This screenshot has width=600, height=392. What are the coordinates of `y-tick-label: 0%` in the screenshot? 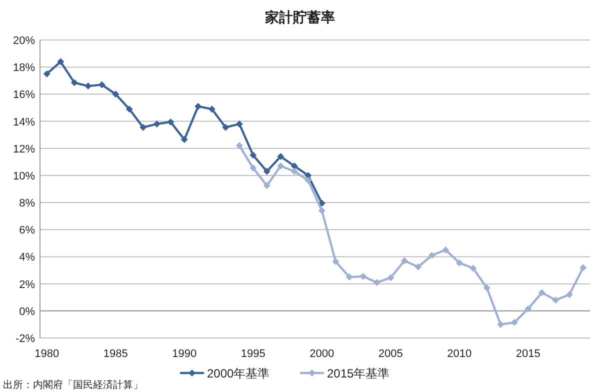 It's located at (27, 312).